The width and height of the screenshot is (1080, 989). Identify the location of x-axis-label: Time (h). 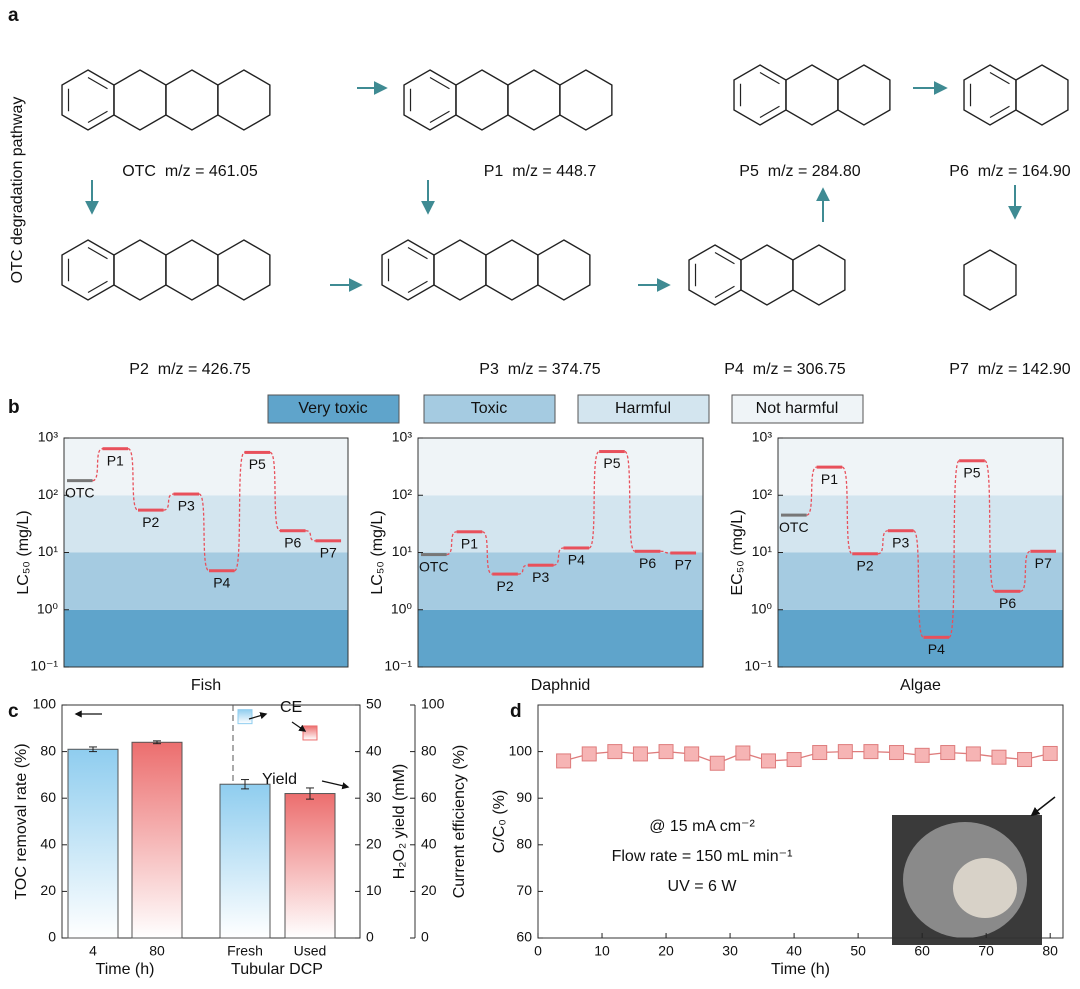
(800, 969).